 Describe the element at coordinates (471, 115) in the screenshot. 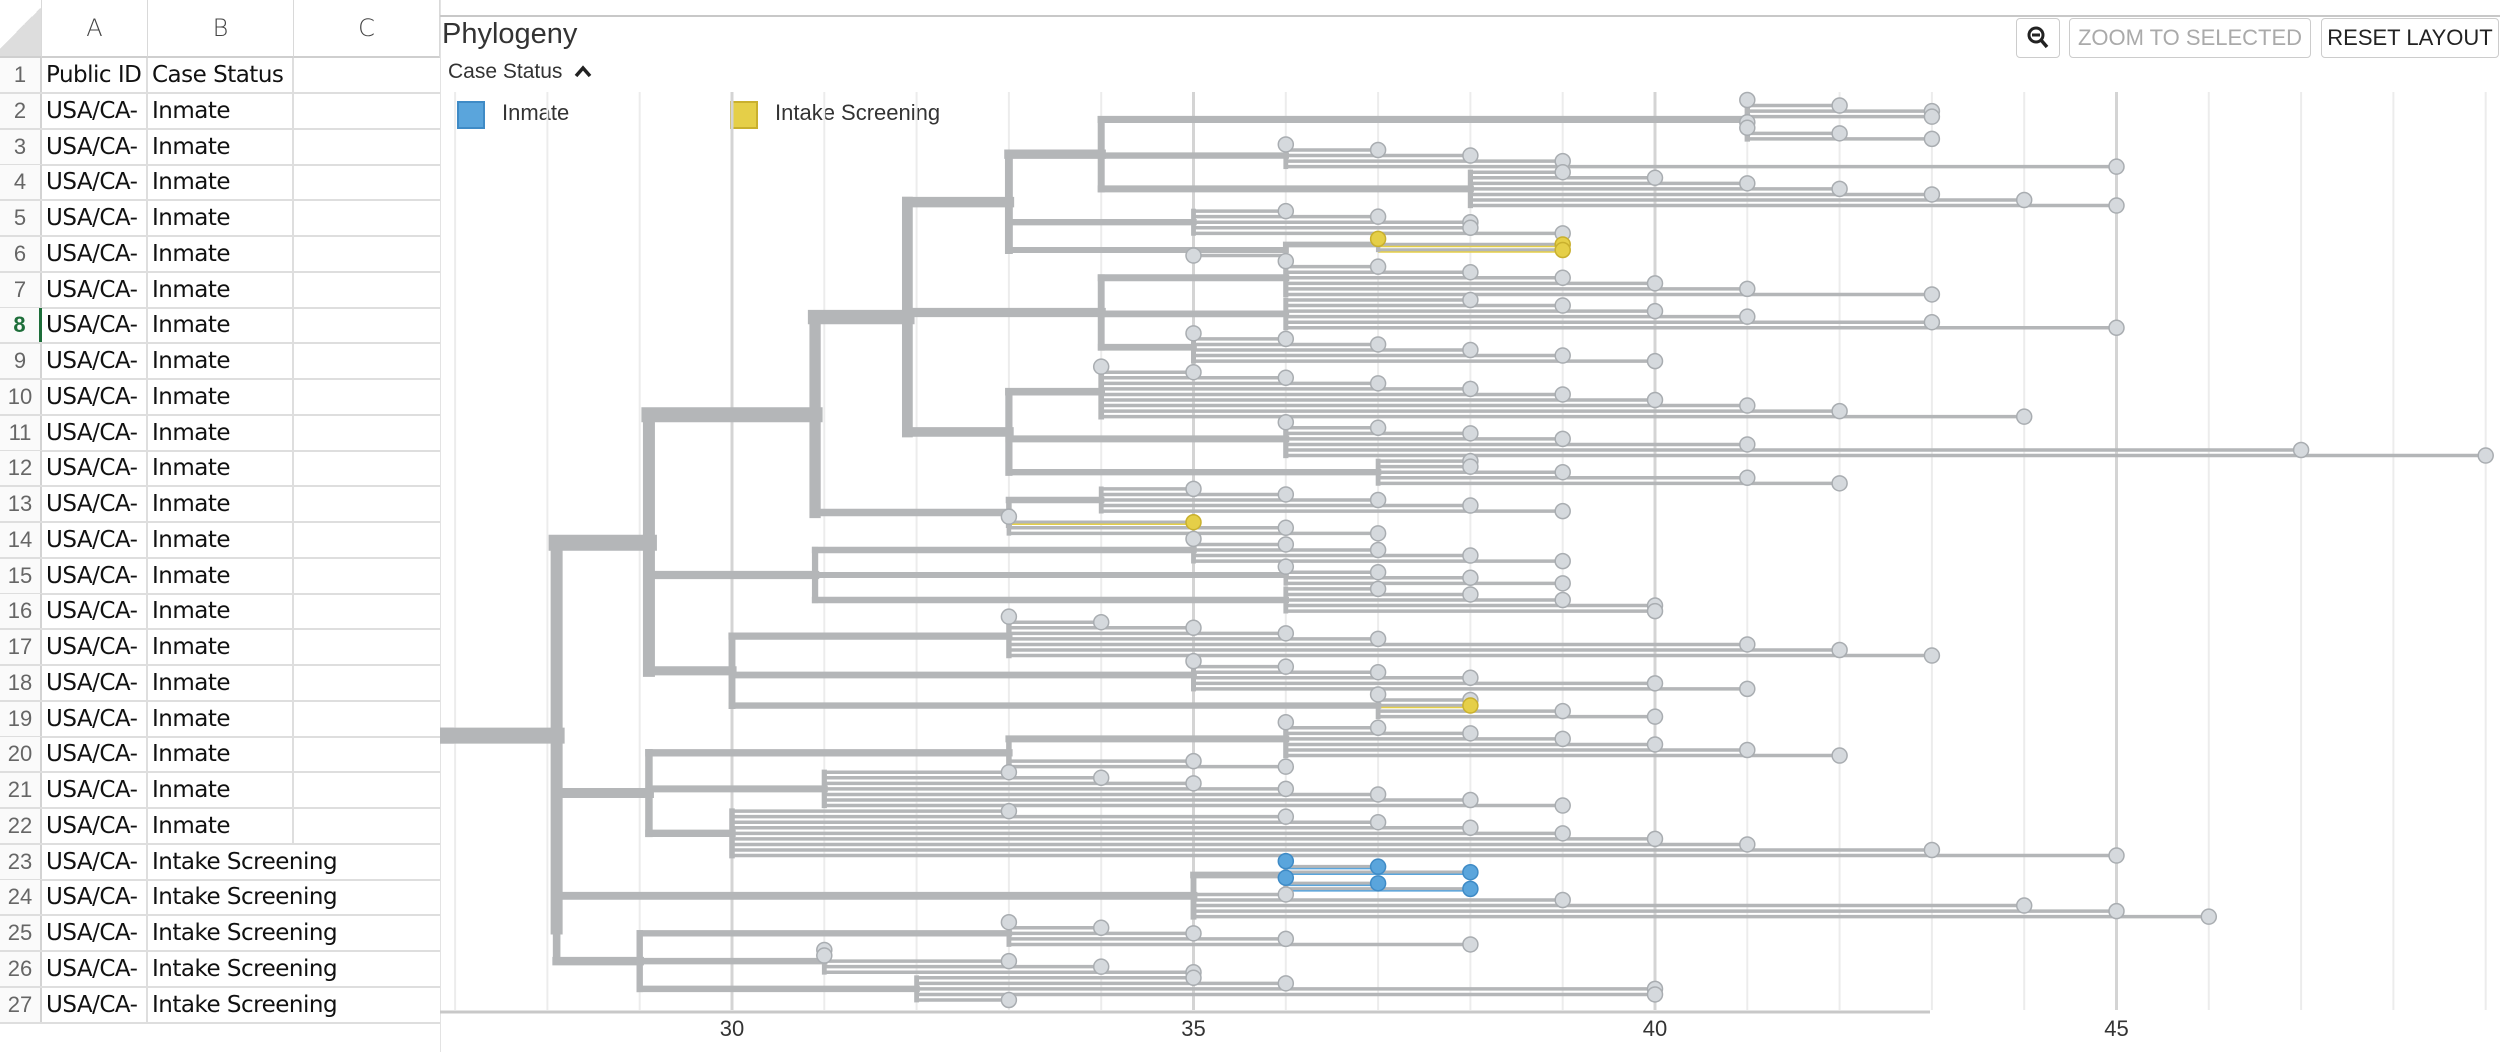

I see `legend-swatch-inmate` at that location.